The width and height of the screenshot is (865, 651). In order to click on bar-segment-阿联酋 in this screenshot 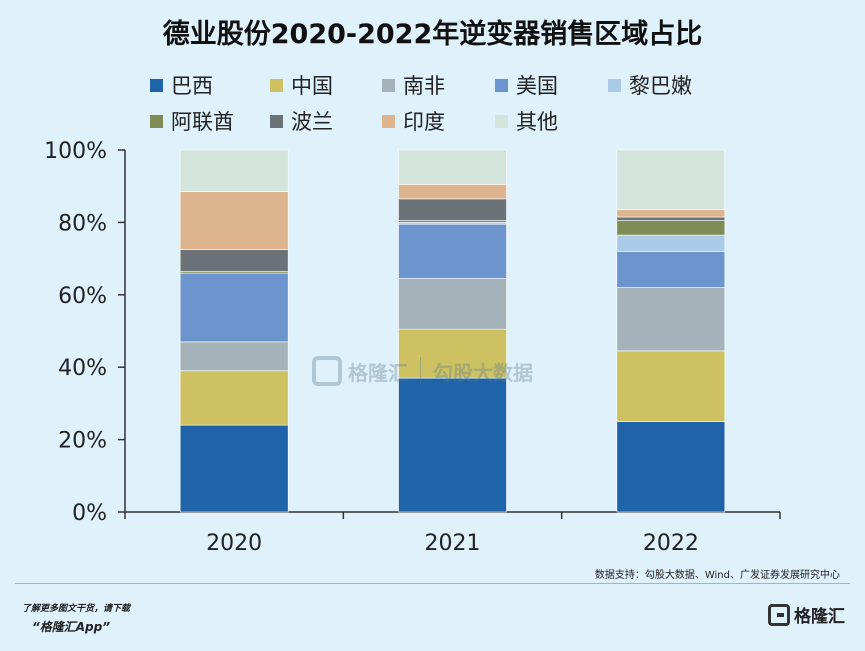, I will do `click(671, 228)`.